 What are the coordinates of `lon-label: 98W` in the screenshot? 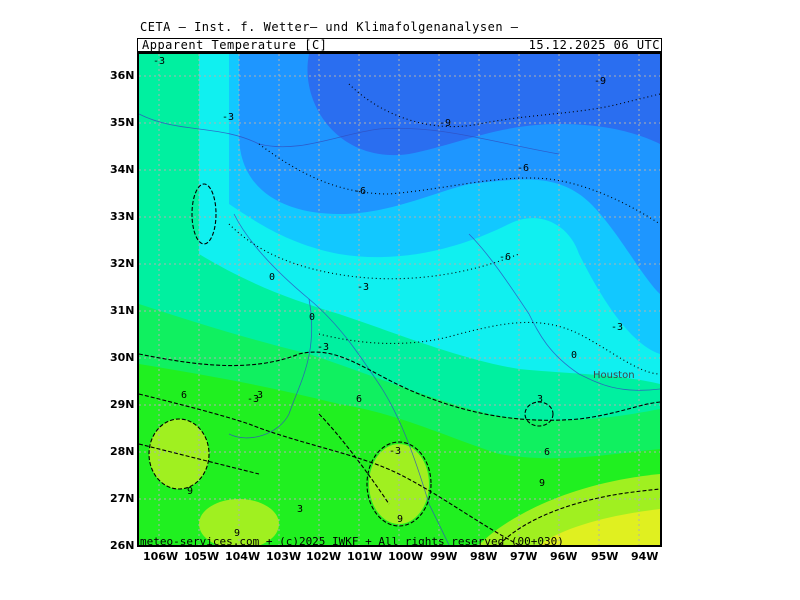 It's located at (484, 556).